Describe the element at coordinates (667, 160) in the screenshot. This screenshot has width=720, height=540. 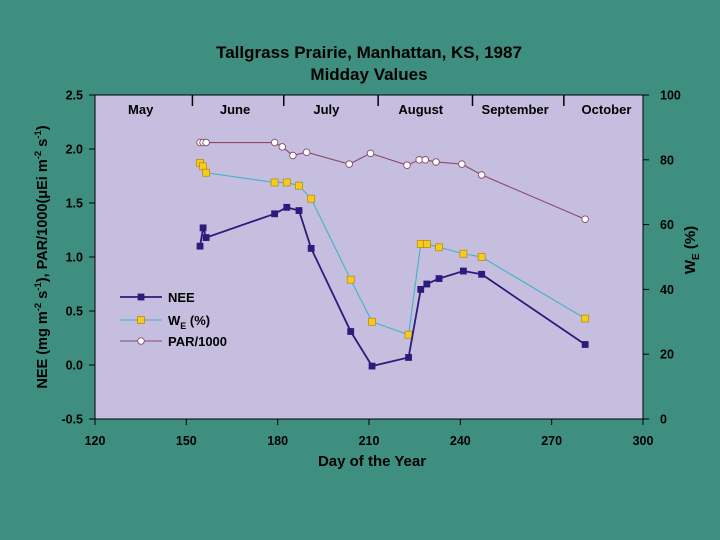
I see `y-right-tick-label: 80` at that location.